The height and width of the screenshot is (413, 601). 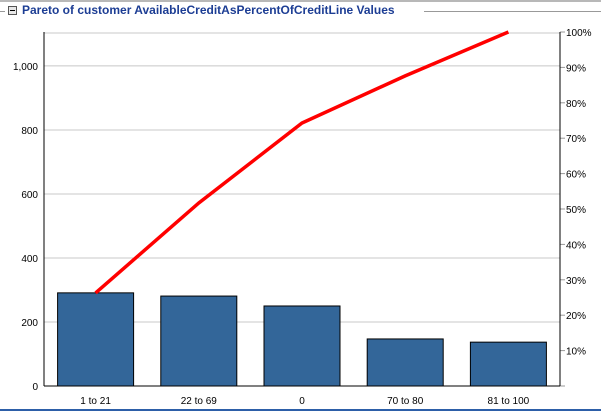 I want to click on x-tick-label: 81 to 100, so click(x=509, y=401).